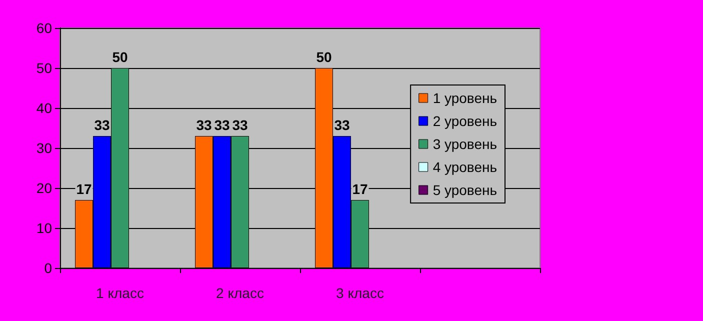 The height and width of the screenshot is (321, 703). What do you see at coordinates (48, 268) in the screenshot?
I see `y-tick-label: 0` at bounding box center [48, 268].